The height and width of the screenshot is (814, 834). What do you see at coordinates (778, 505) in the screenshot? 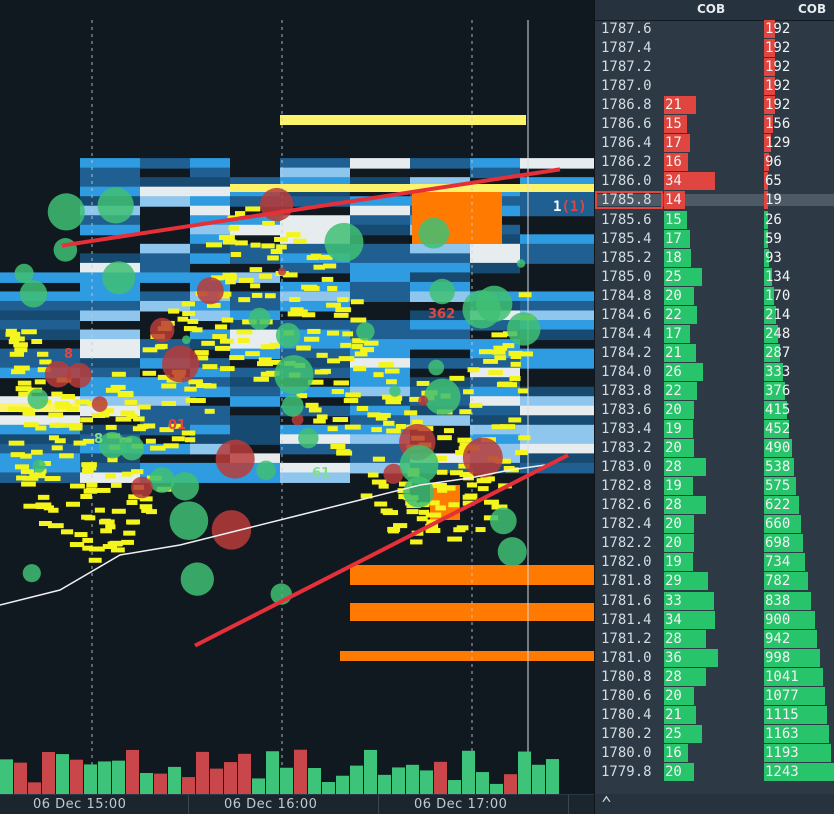
I see `cob-size: 622` at bounding box center [778, 505].